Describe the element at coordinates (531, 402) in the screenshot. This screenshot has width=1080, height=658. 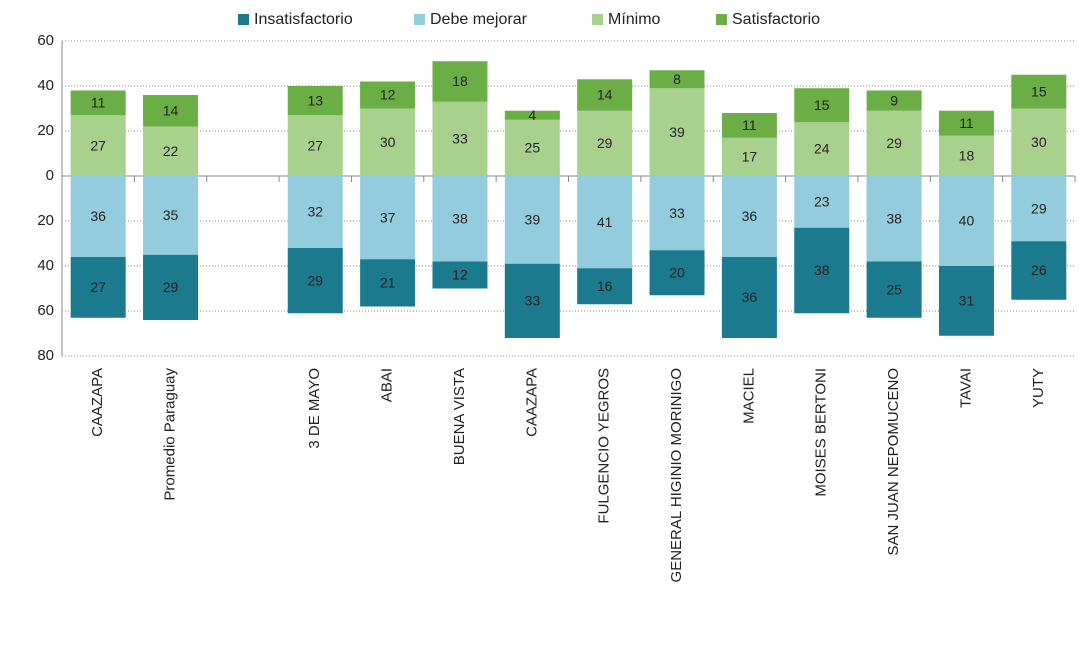
I see `x-tick-label: CAAZAPA` at that location.